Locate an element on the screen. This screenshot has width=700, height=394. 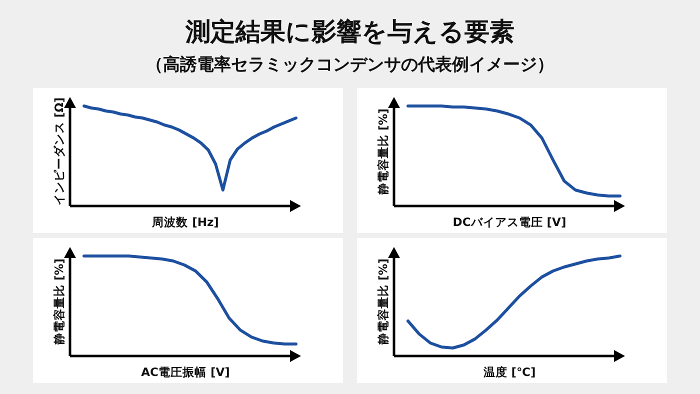
x-axis-title: AC電圧振幅 [V] is located at coordinates (185, 372).